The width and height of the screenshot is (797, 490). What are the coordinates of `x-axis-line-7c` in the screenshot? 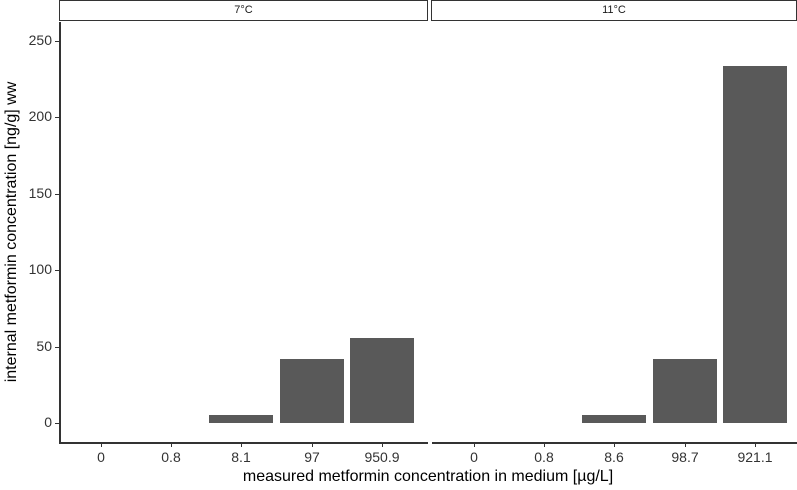 It's located at (243, 443).